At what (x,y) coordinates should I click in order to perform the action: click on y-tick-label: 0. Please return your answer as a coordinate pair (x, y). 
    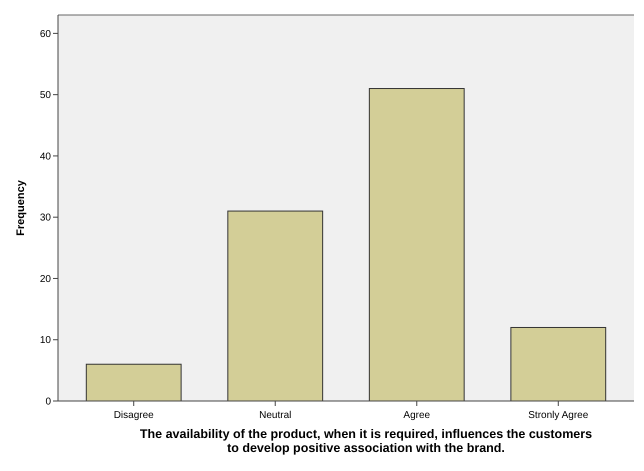
    Looking at the image, I should click on (48, 402).